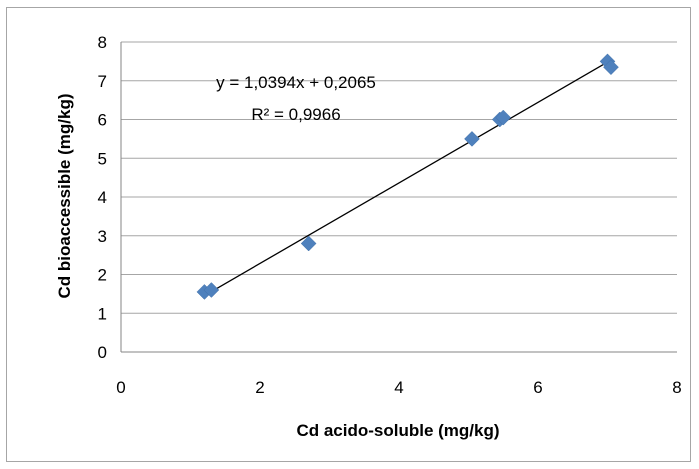  Describe the element at coordinates (102, 81) in the screenshot. I see `y-tick-label-7: 7` at that location.